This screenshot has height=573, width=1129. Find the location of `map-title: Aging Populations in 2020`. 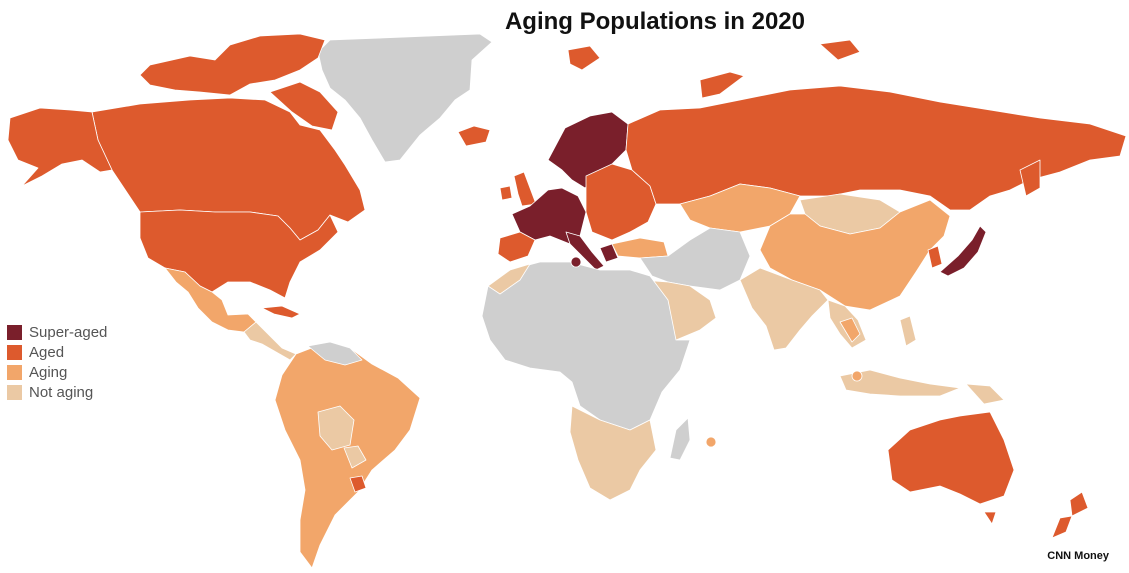

map-title: Aging Populations in 2020 is located at coordinates (655, 21).